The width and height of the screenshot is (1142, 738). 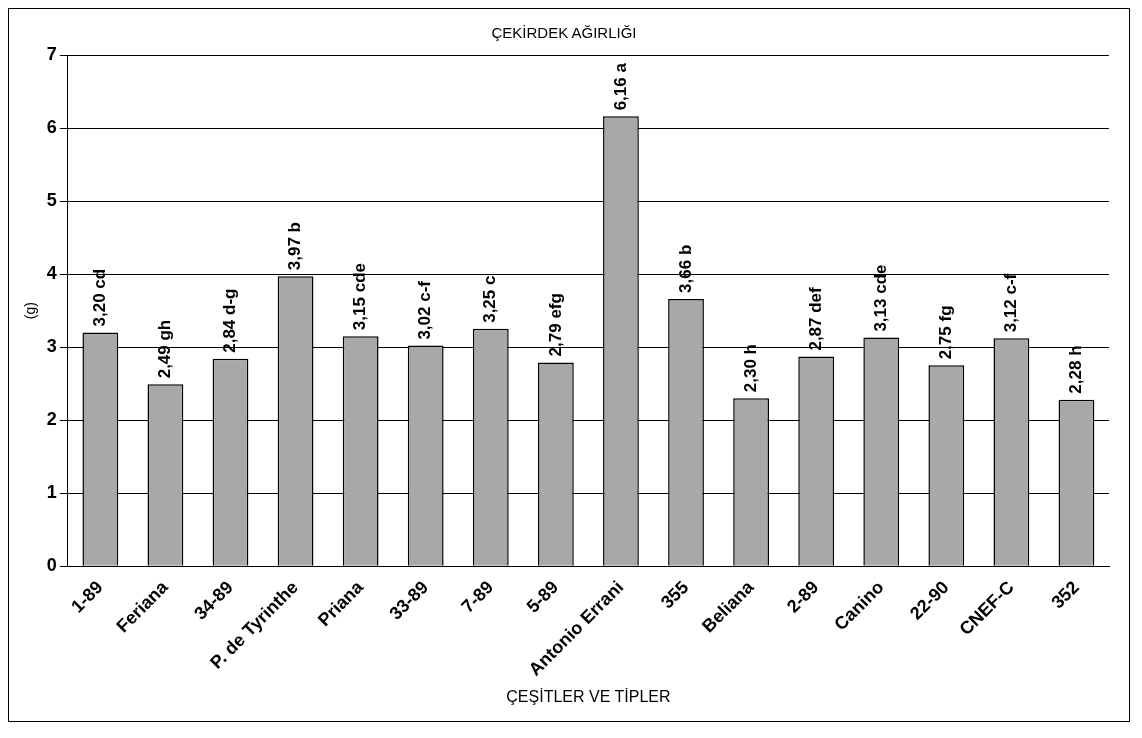 I want to click on y-tick-label: 1, so click(x=51, y=492).